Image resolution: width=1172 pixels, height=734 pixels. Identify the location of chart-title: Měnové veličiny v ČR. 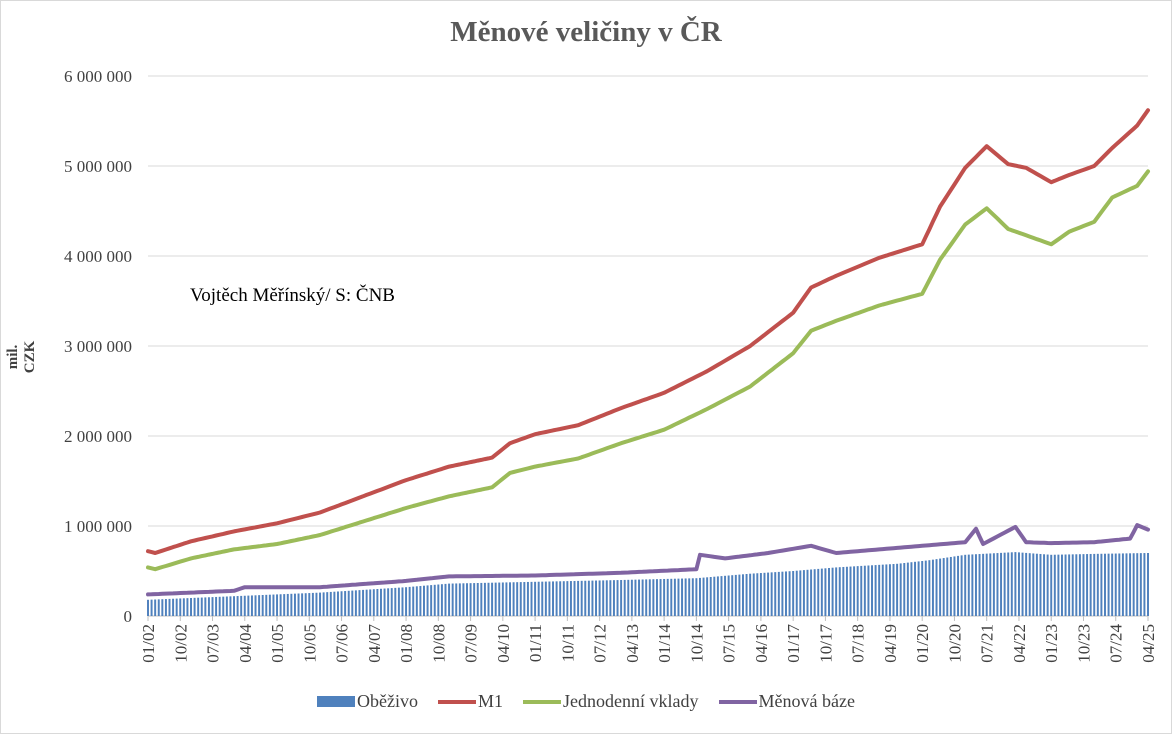
(586, 32).